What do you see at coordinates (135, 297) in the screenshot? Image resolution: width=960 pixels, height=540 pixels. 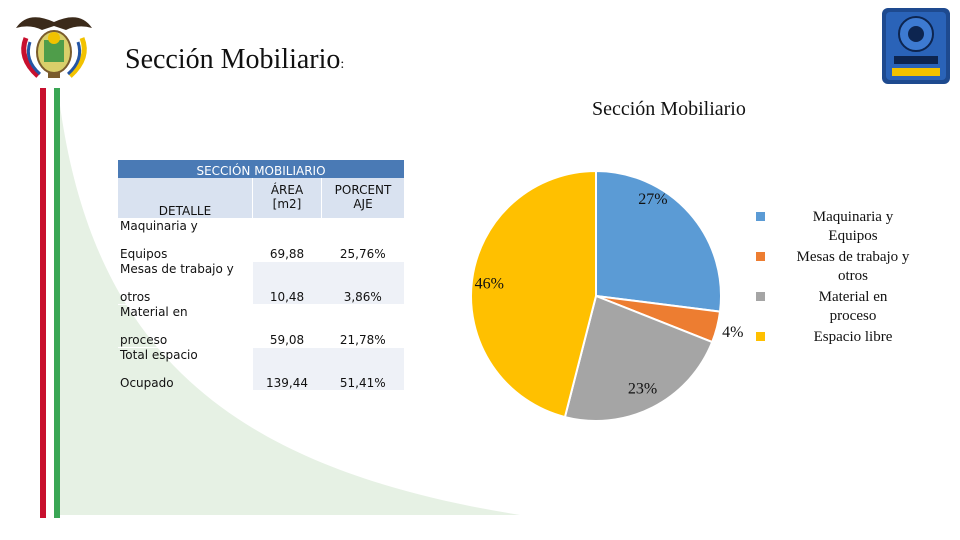 I see `row-detail: otros` at bounding box center [135, 297].